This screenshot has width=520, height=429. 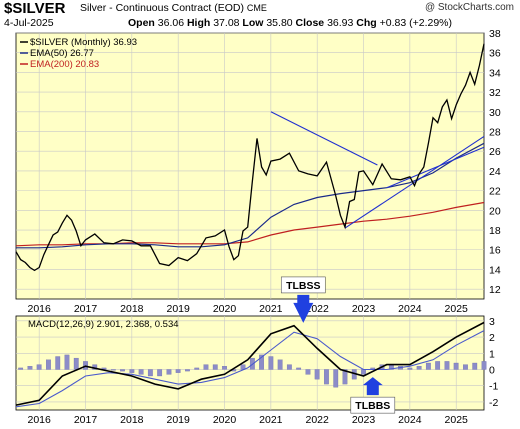 I want to click on annotation-tlbbs: TLBBS, so click(x=373, y=395).